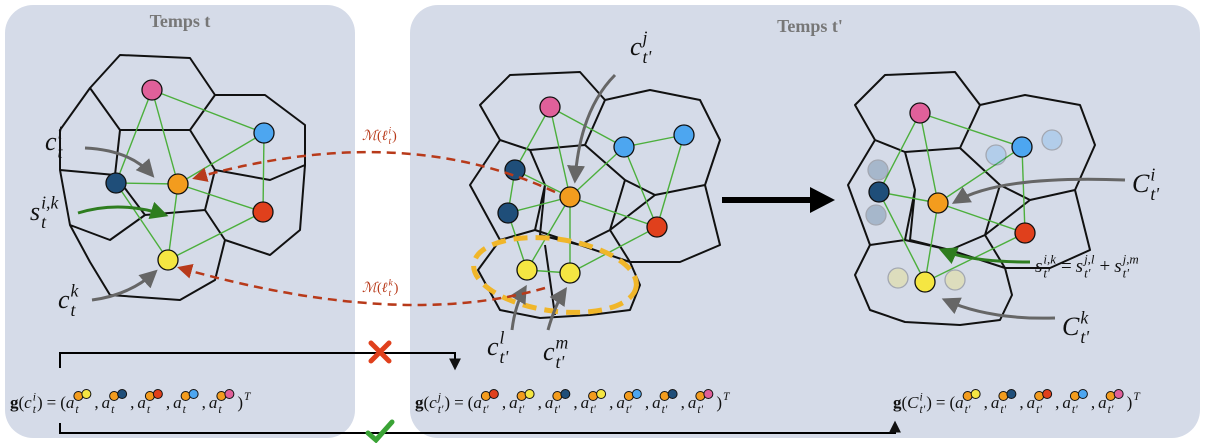 This screenshot has height=443, width=1205. Describe the element at coordinates (1066, 266) in the screenshot. I see `operator: =` at that location.